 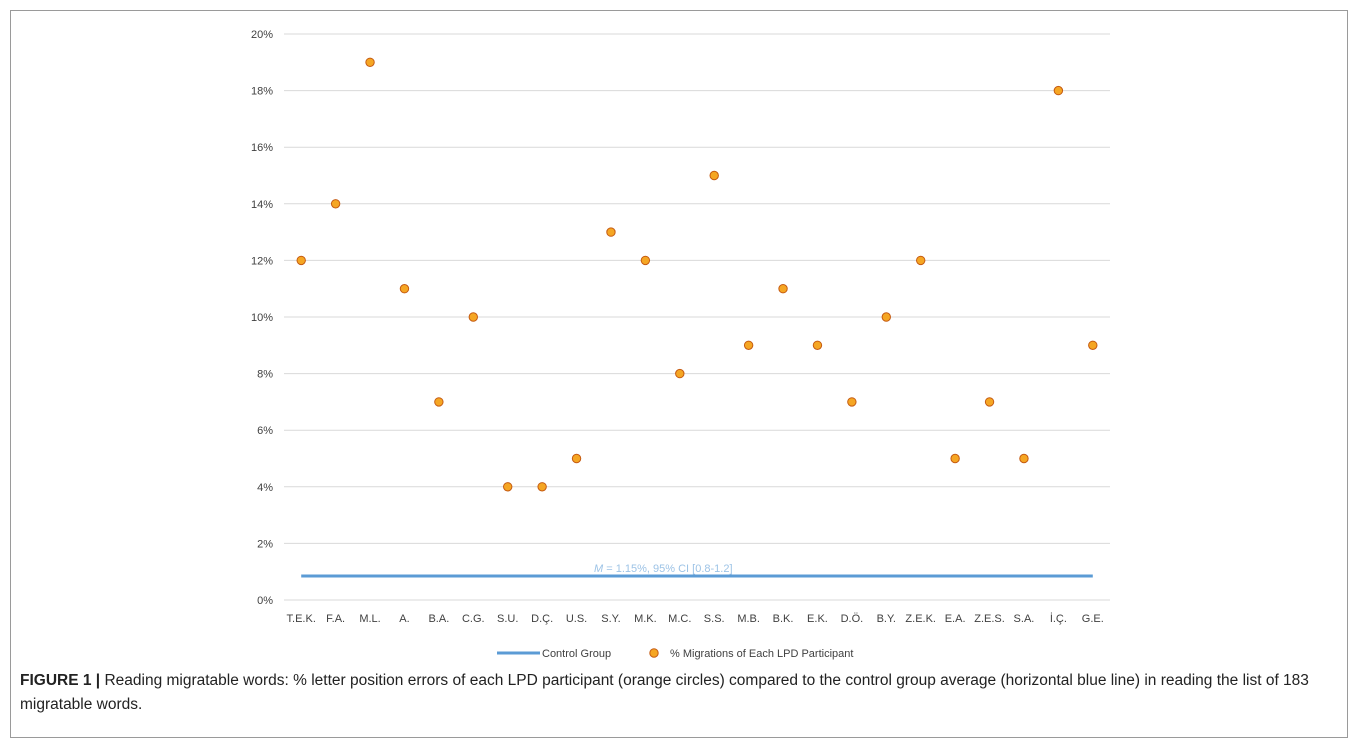 I want to click on x-tick-label: A., so click(x=404, y=619).